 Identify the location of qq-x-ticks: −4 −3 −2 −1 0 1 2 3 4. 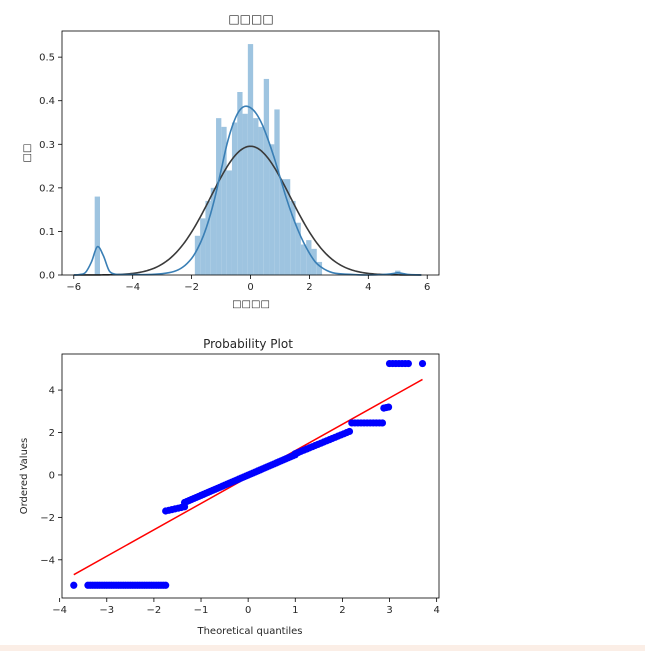
(246, 607).